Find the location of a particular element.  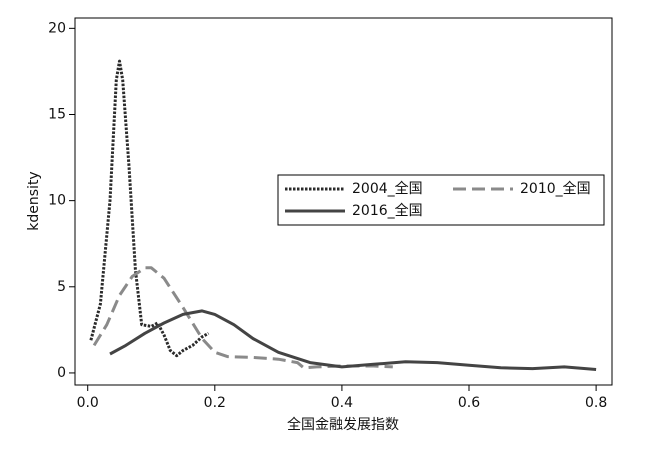

legend-box is located at coordinates (441, 200).